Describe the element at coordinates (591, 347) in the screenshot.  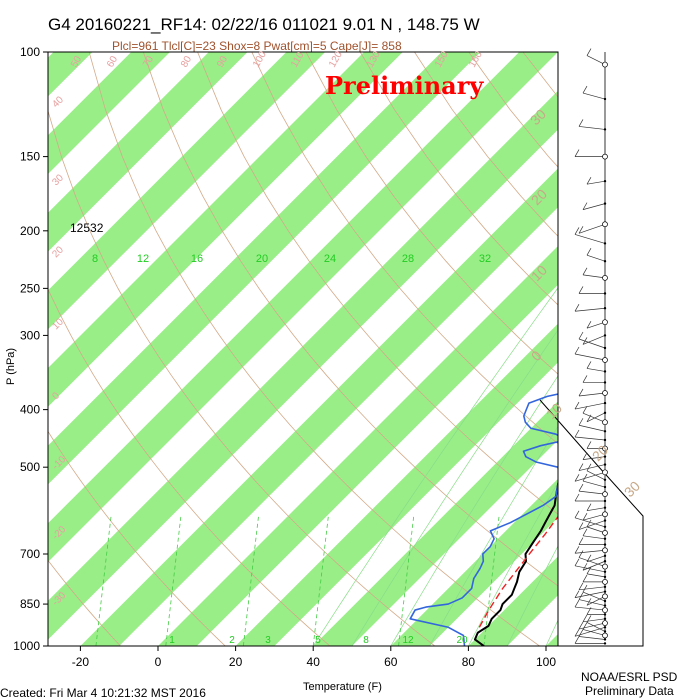
I see `wind-barb-panel` at that location.